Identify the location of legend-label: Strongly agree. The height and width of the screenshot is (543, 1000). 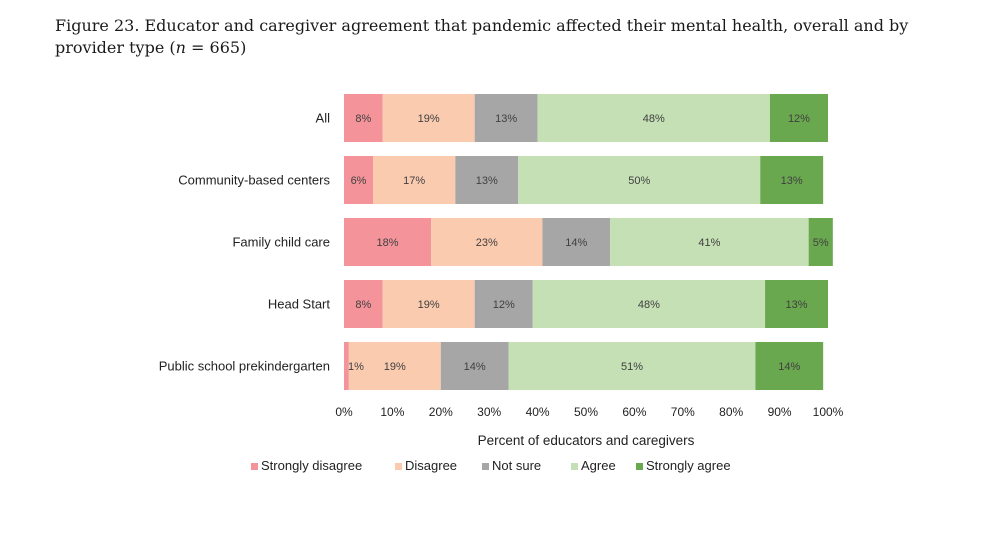
(688, 465).